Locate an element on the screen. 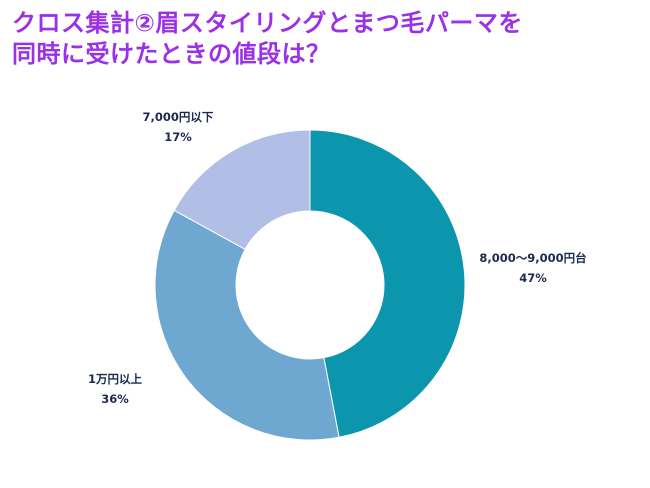 The height and width of the screenshot is (488, 650). chart-title-line2: 同時に受けたときの値段は？ is located at coordinates (171, 54).